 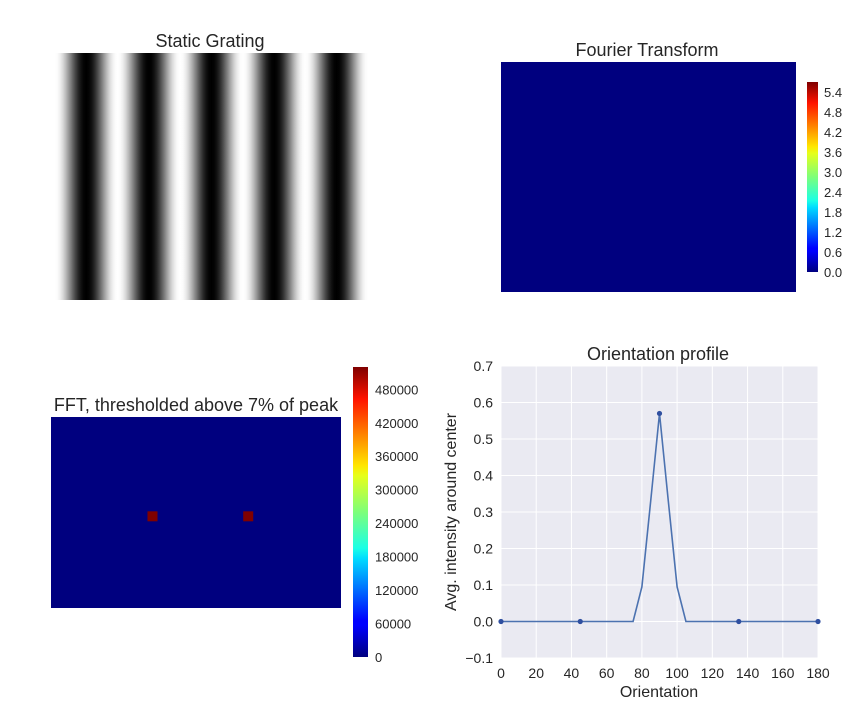 I want to click on y-tick-label: 0.3, so click(x=484, y=512).